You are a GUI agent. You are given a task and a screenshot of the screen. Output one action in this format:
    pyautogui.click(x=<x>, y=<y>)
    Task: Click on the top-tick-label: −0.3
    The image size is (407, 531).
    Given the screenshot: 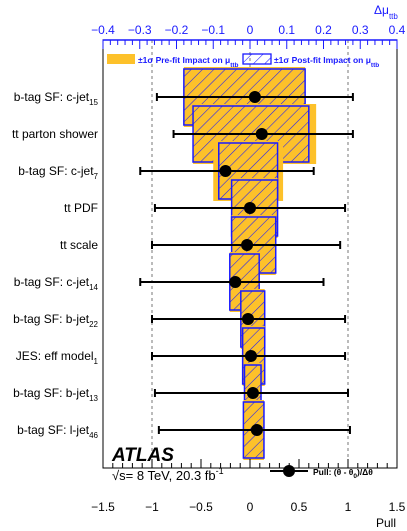 What is the action you would take?
    pyautogui.click(x=140, y=30)
    